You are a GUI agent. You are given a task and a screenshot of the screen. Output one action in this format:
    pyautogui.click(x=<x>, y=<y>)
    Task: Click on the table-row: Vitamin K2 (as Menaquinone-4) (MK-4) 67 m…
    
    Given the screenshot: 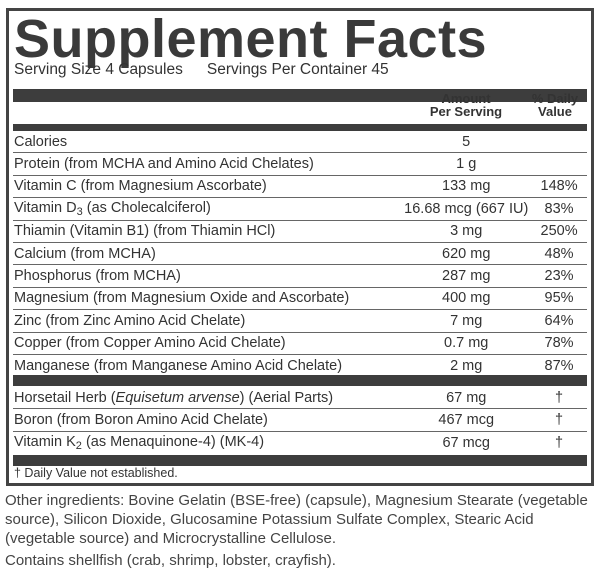 What is the action you would take?
    pyautogui.click(x=300, y=443)
    